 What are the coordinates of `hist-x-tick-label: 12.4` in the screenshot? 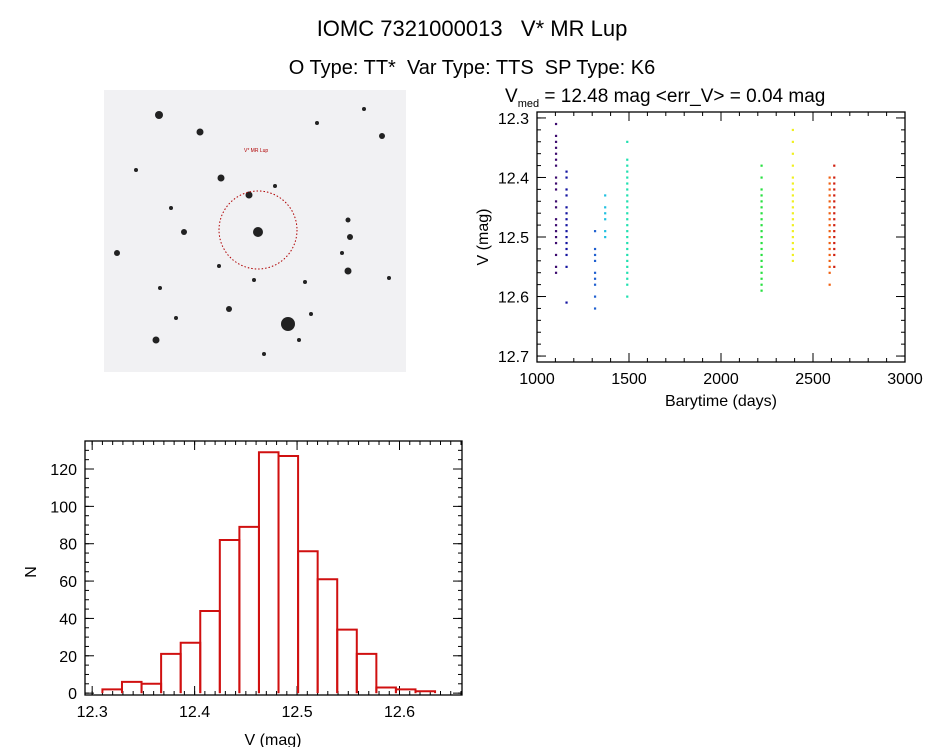 It's located at (194, 712).